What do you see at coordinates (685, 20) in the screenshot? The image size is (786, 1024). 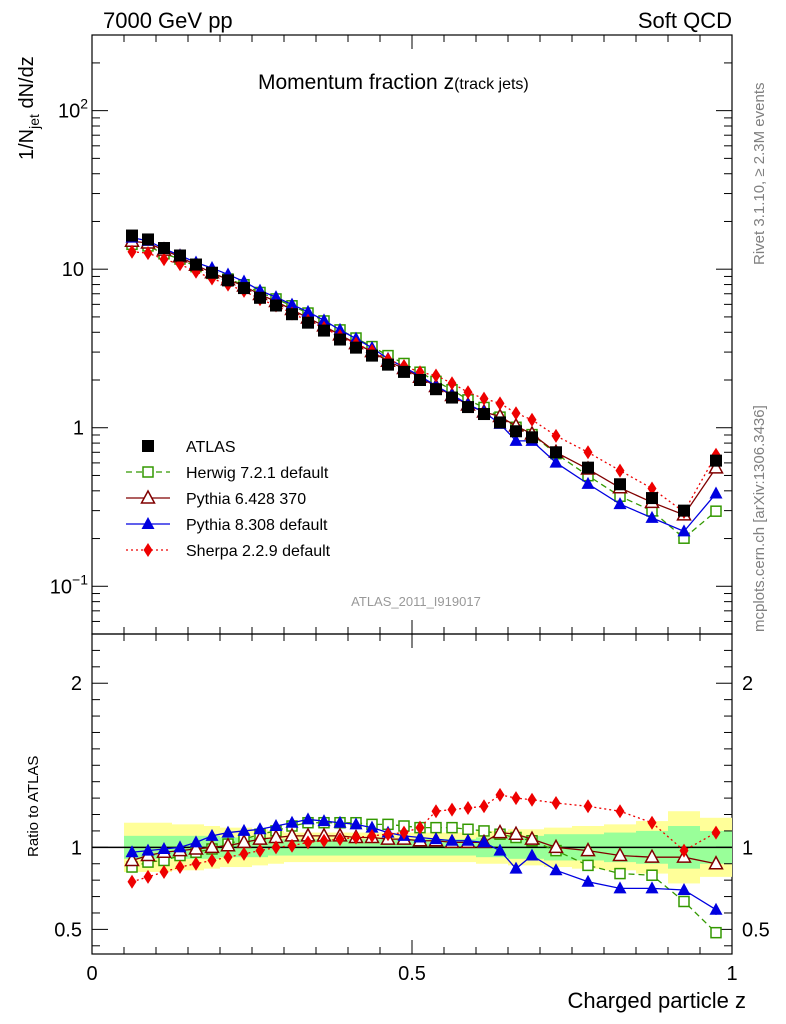 I see `header-right: Soft QCD` at bounding box center [685, 20].